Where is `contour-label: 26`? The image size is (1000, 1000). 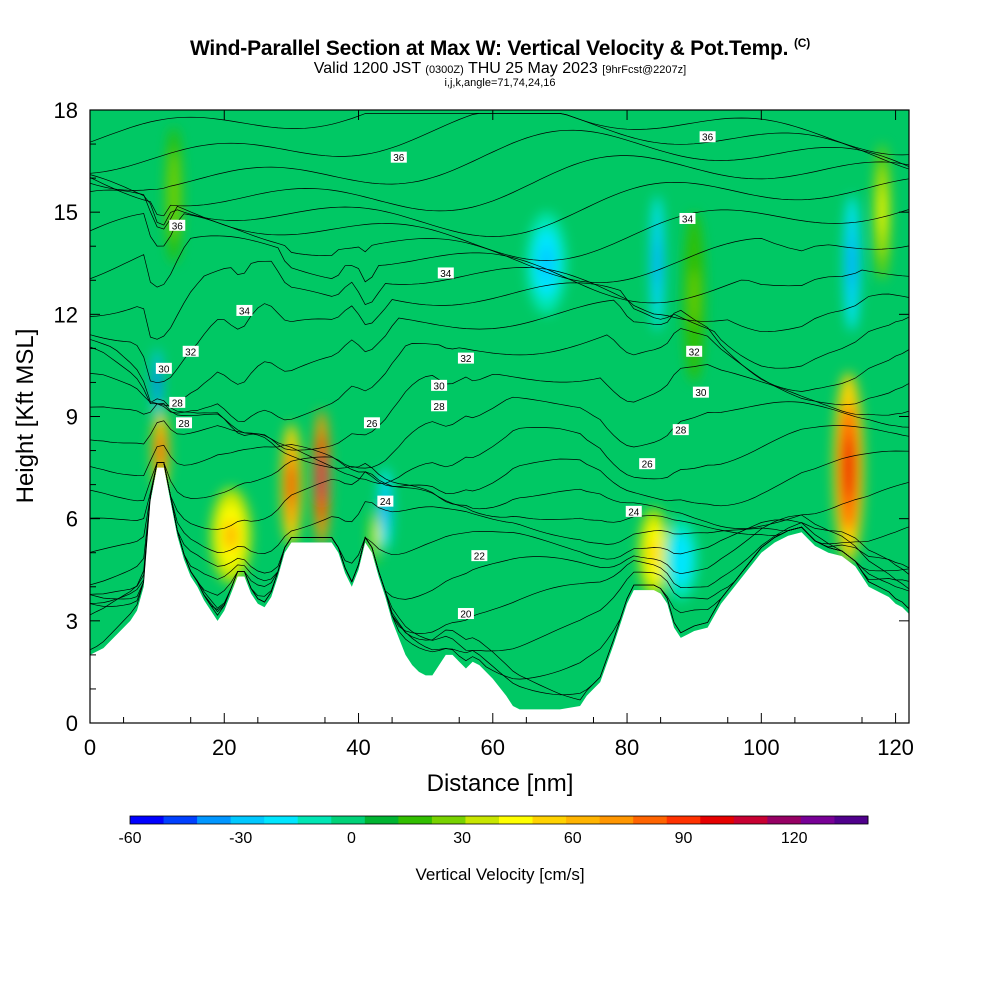
contour-label: 26 is located at coordinates (371, 423).